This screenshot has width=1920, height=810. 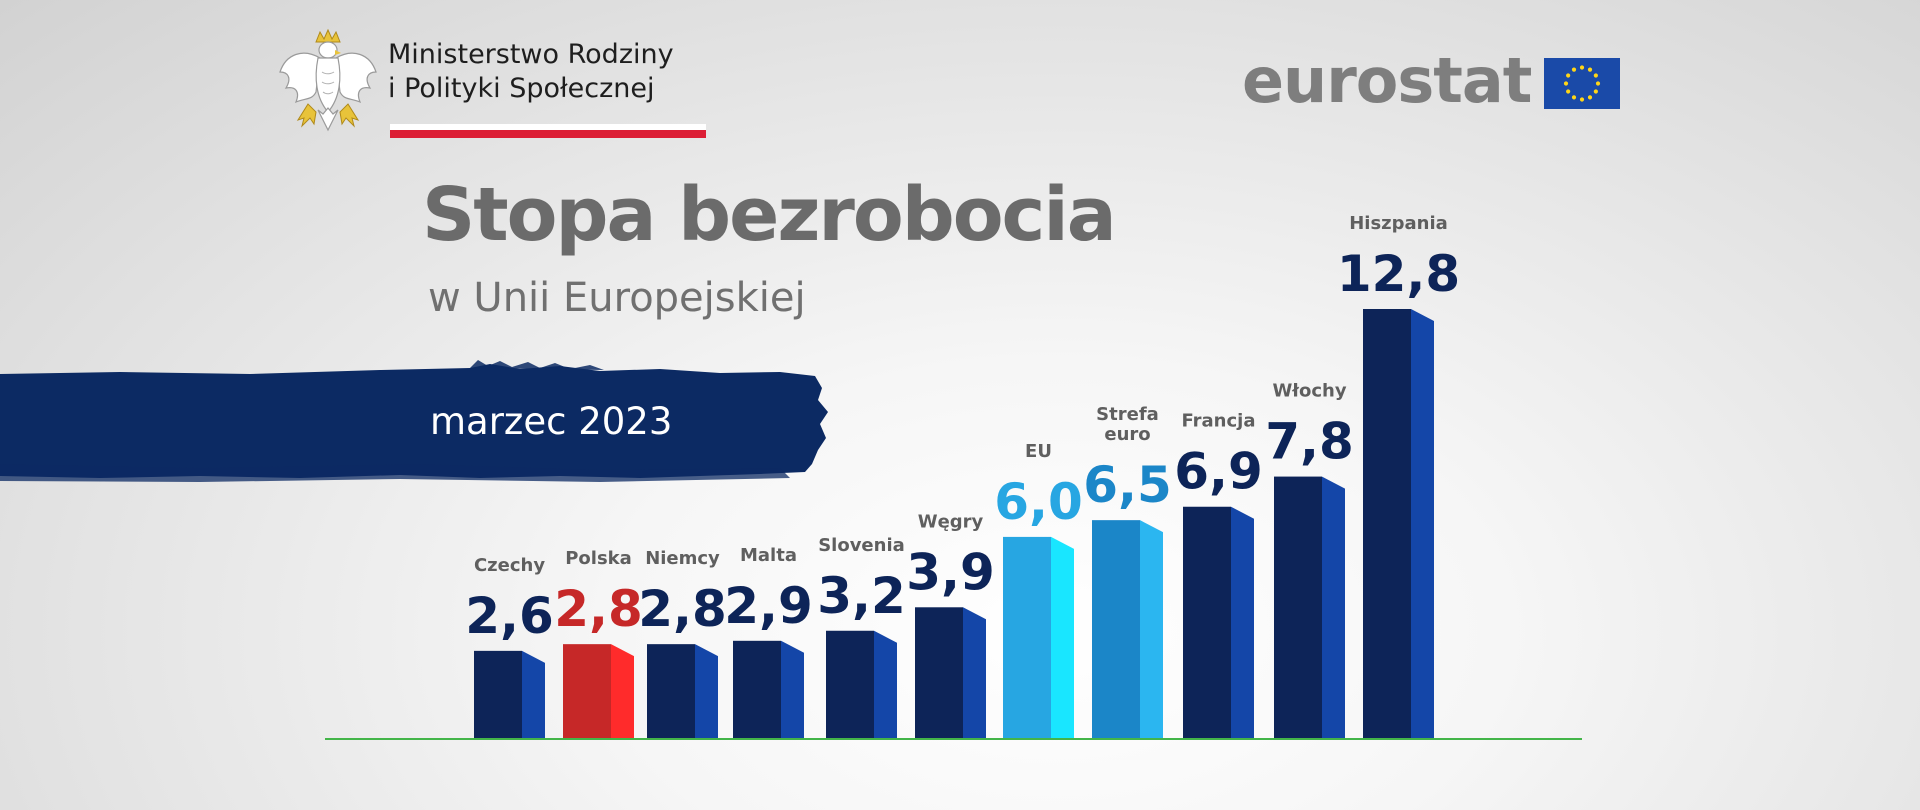 I want to click on value-label: 7,8, so click(x=1309, y=442).